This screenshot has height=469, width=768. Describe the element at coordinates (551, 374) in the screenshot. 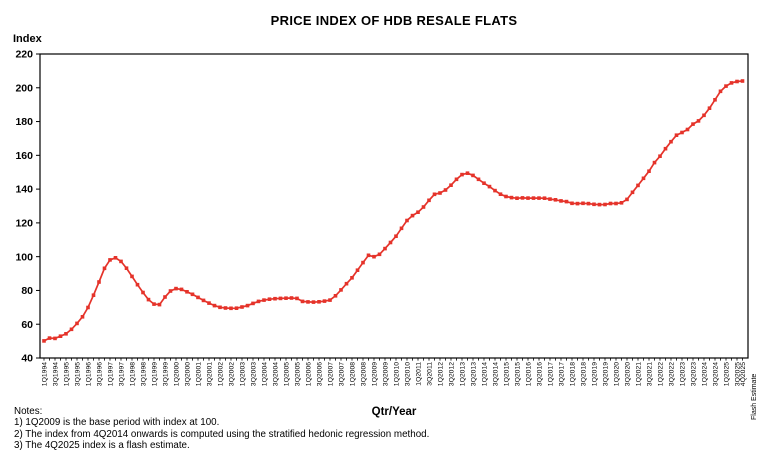

I see `x-tick-label: 1Q2017` at that location.